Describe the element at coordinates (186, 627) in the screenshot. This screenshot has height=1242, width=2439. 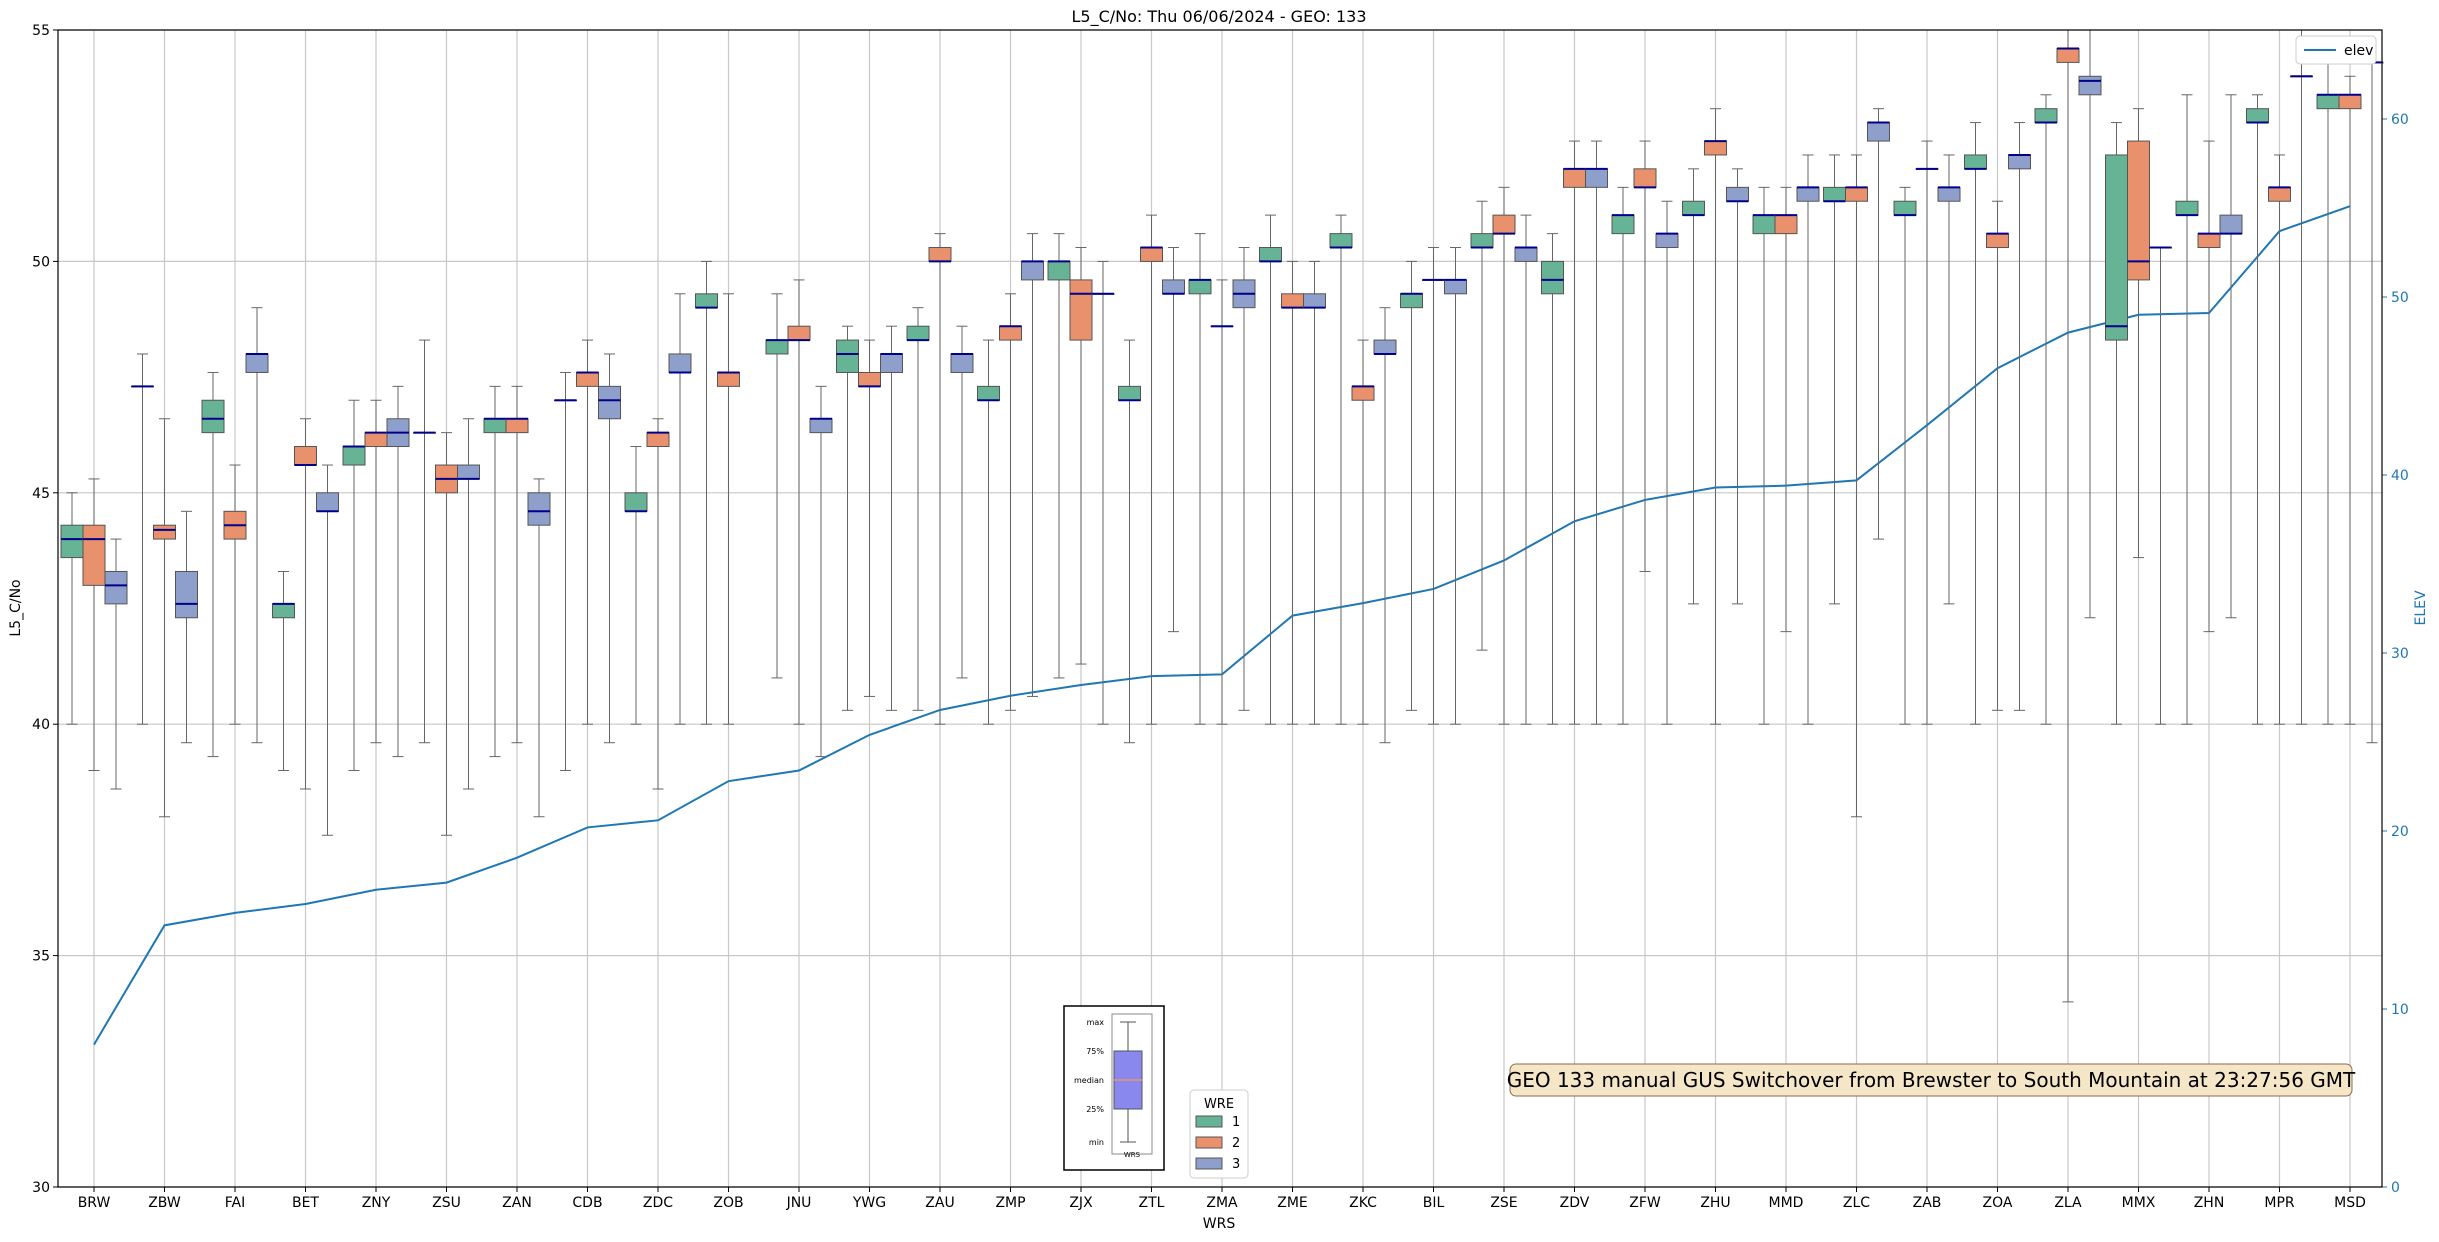
I see `box-ZBW-wre3` at that location.